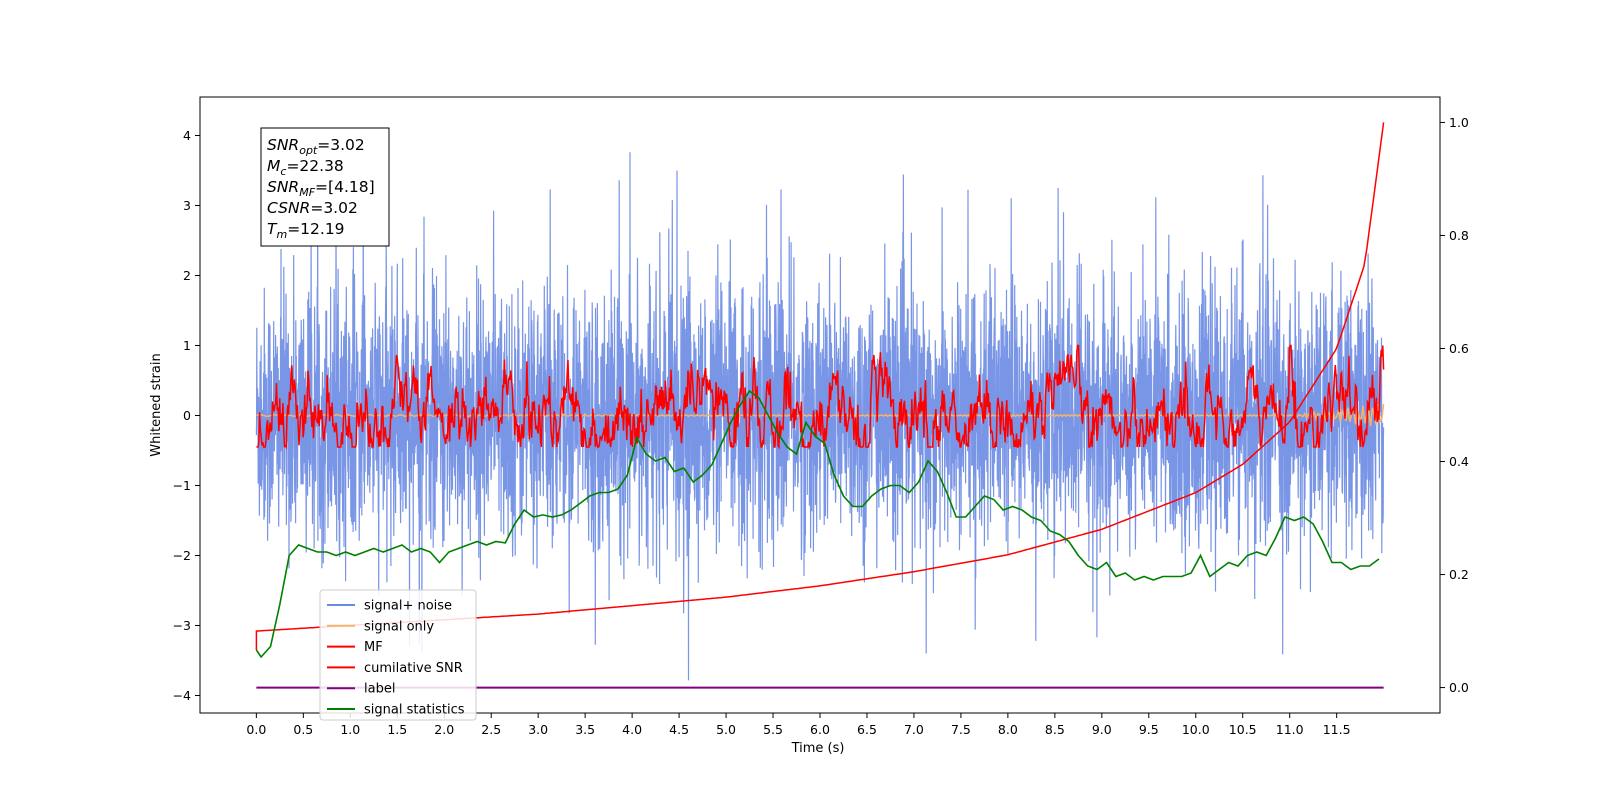  What do you see at coordinates (1055, 729) in the screenshot?
I see `x-tick-label: 8.5` at bounding box center [1055, 729].